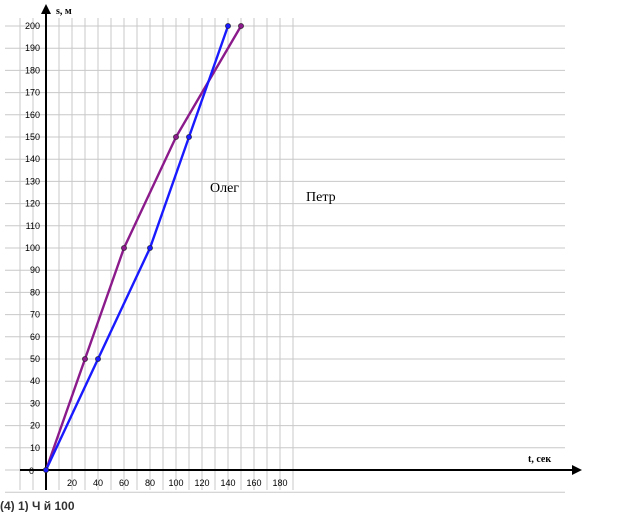  What do you see at coordinates (150, 483) in the screenshot?
I see `x-tick-label: 80` at bounding box center [150, 483].